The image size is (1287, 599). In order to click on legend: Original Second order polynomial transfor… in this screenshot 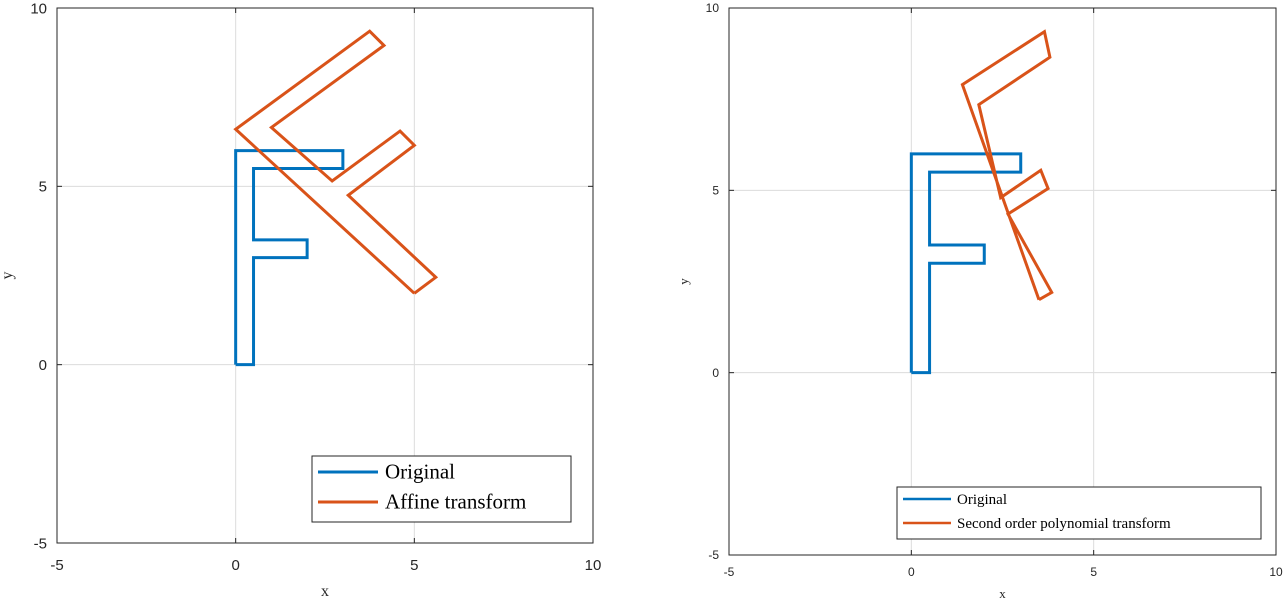, I will do `click(1079, 513)`.